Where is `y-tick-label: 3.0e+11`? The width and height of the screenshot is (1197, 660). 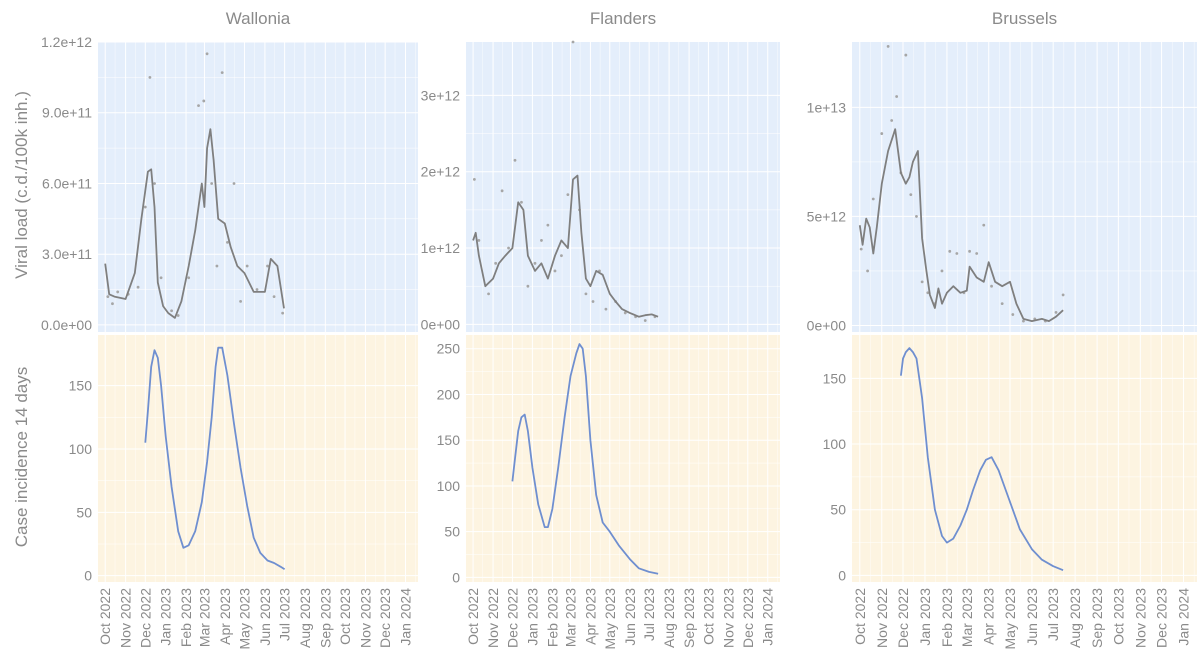 y-tick-label: 3.0e+11 is located at coordinates (67, 254).